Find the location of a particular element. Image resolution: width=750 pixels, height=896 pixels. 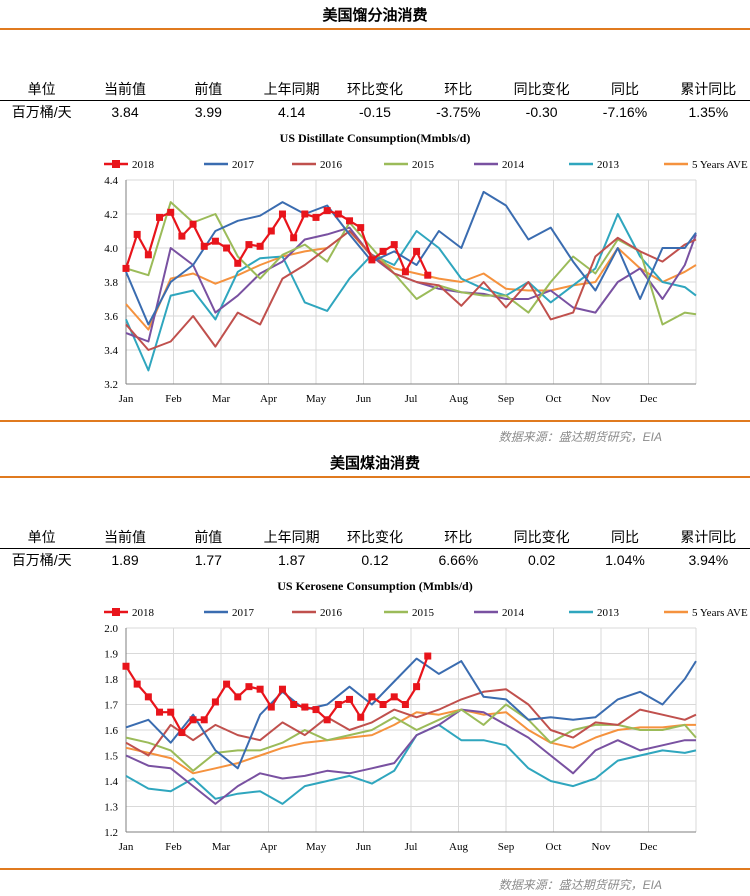

legend-label: 2014 is located at coordinates (513, 165).